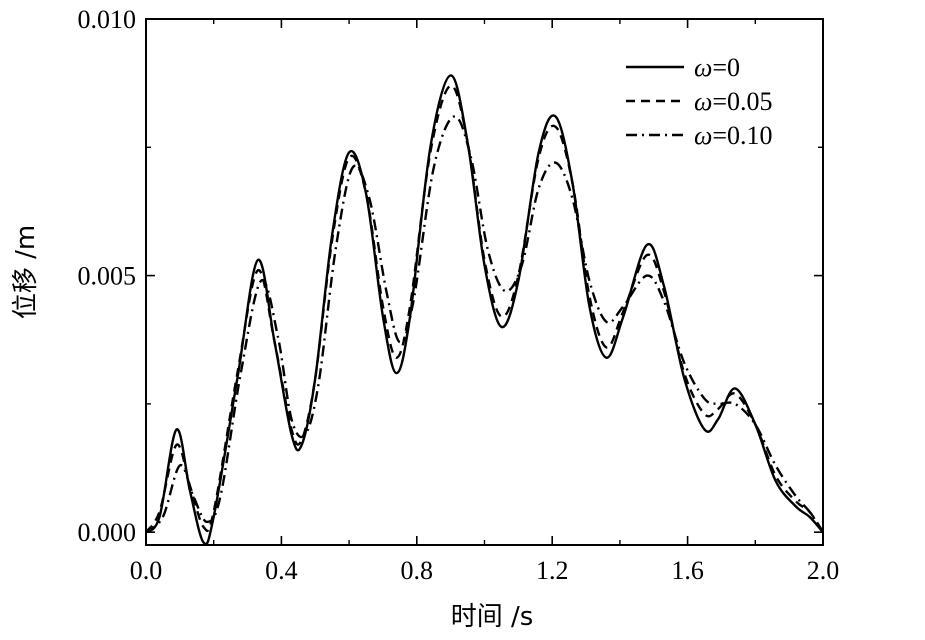 The width and height of the screenshot is (925, 640). What do you see at coordinates (107, 532) in the screenshot?
I see `y-tick-label: 0.000` at bounding box center [107, 532].